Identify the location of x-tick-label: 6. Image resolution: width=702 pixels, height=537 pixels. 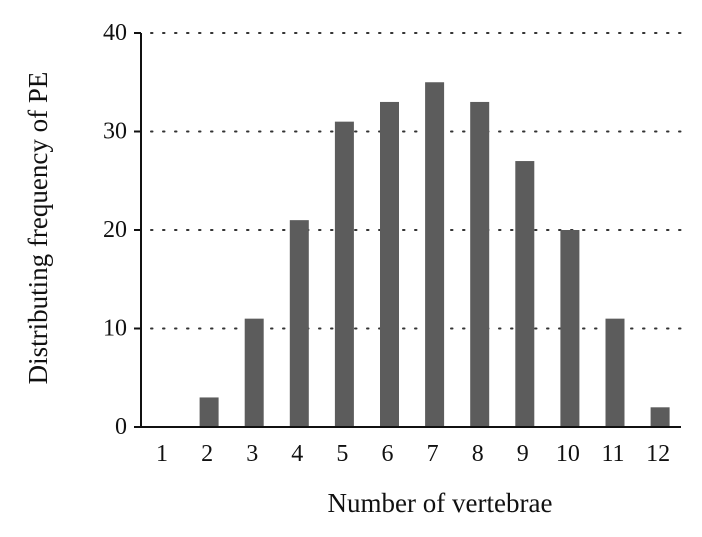
(388, 454).